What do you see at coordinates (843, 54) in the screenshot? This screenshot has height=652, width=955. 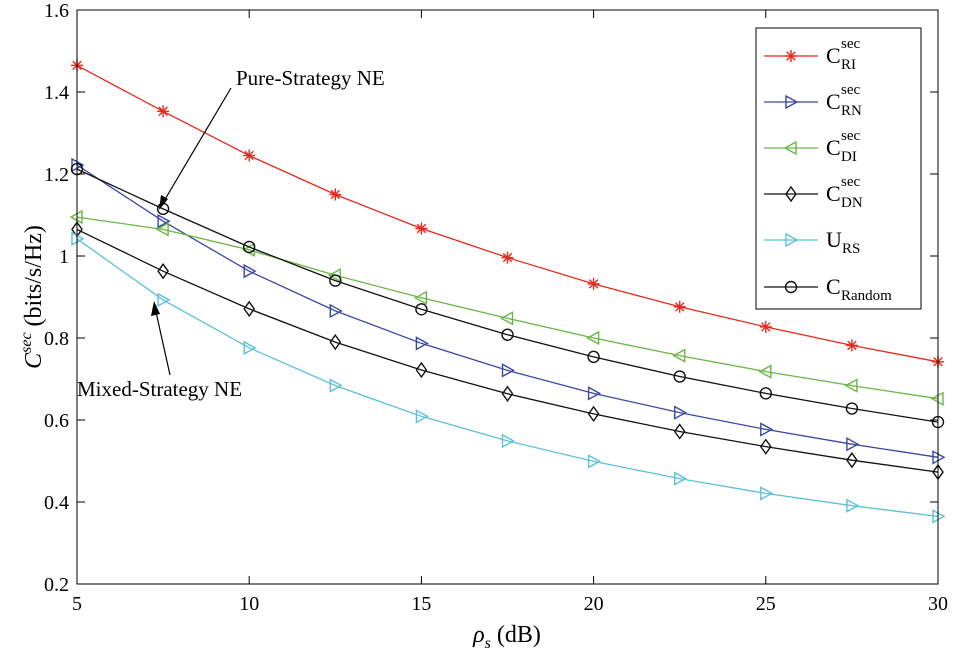 I see `legend-label: Csec RI` at bounding box center [843, 54].